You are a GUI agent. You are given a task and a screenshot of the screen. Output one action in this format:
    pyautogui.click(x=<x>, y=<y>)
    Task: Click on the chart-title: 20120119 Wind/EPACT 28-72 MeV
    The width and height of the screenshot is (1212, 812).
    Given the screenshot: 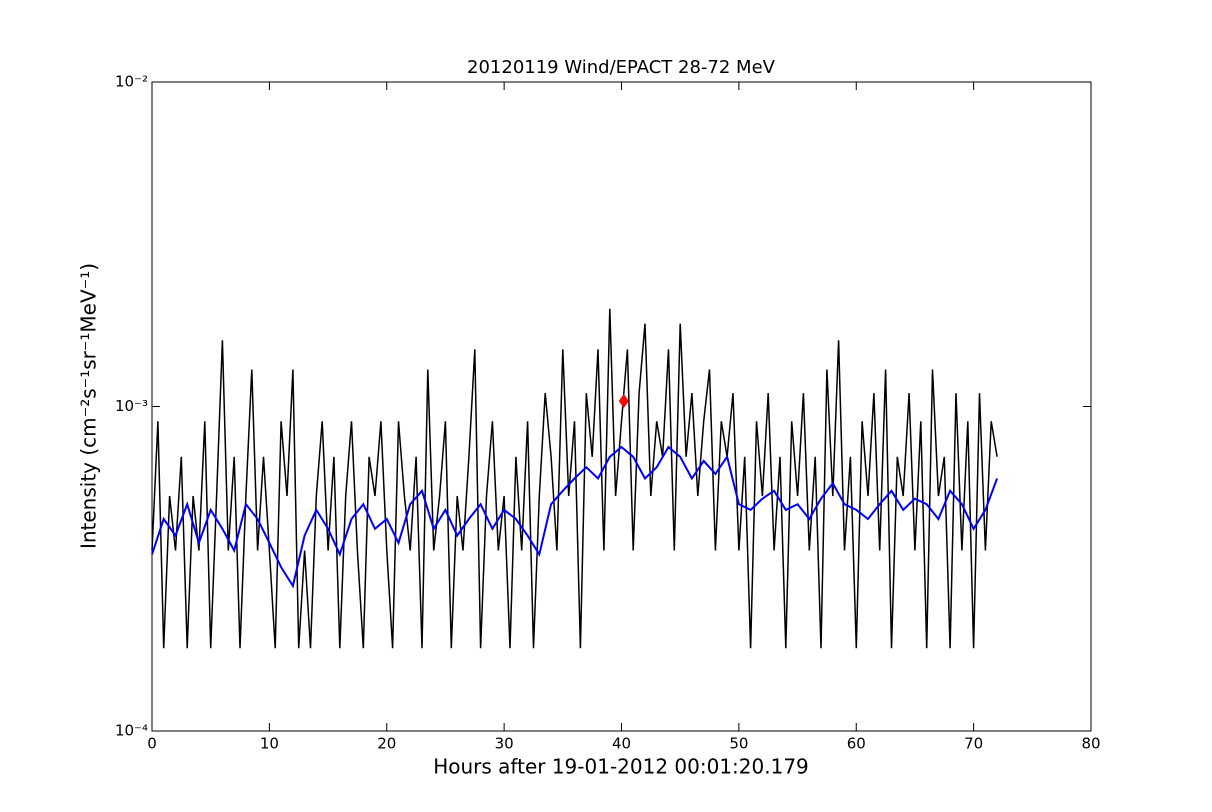 What is the action you would take?
    pyautogui.click(x=621, y=67)
    